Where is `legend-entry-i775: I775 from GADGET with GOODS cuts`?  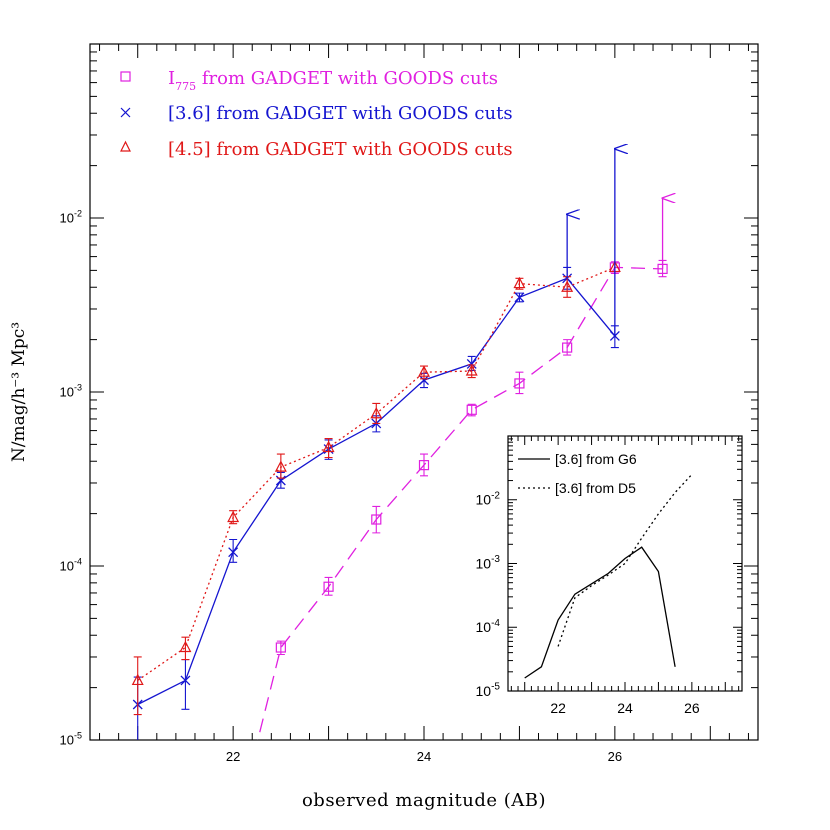
legend-entry-i775: I775 from GADGET with GOODS cuts is located at coordinates (309, 80).